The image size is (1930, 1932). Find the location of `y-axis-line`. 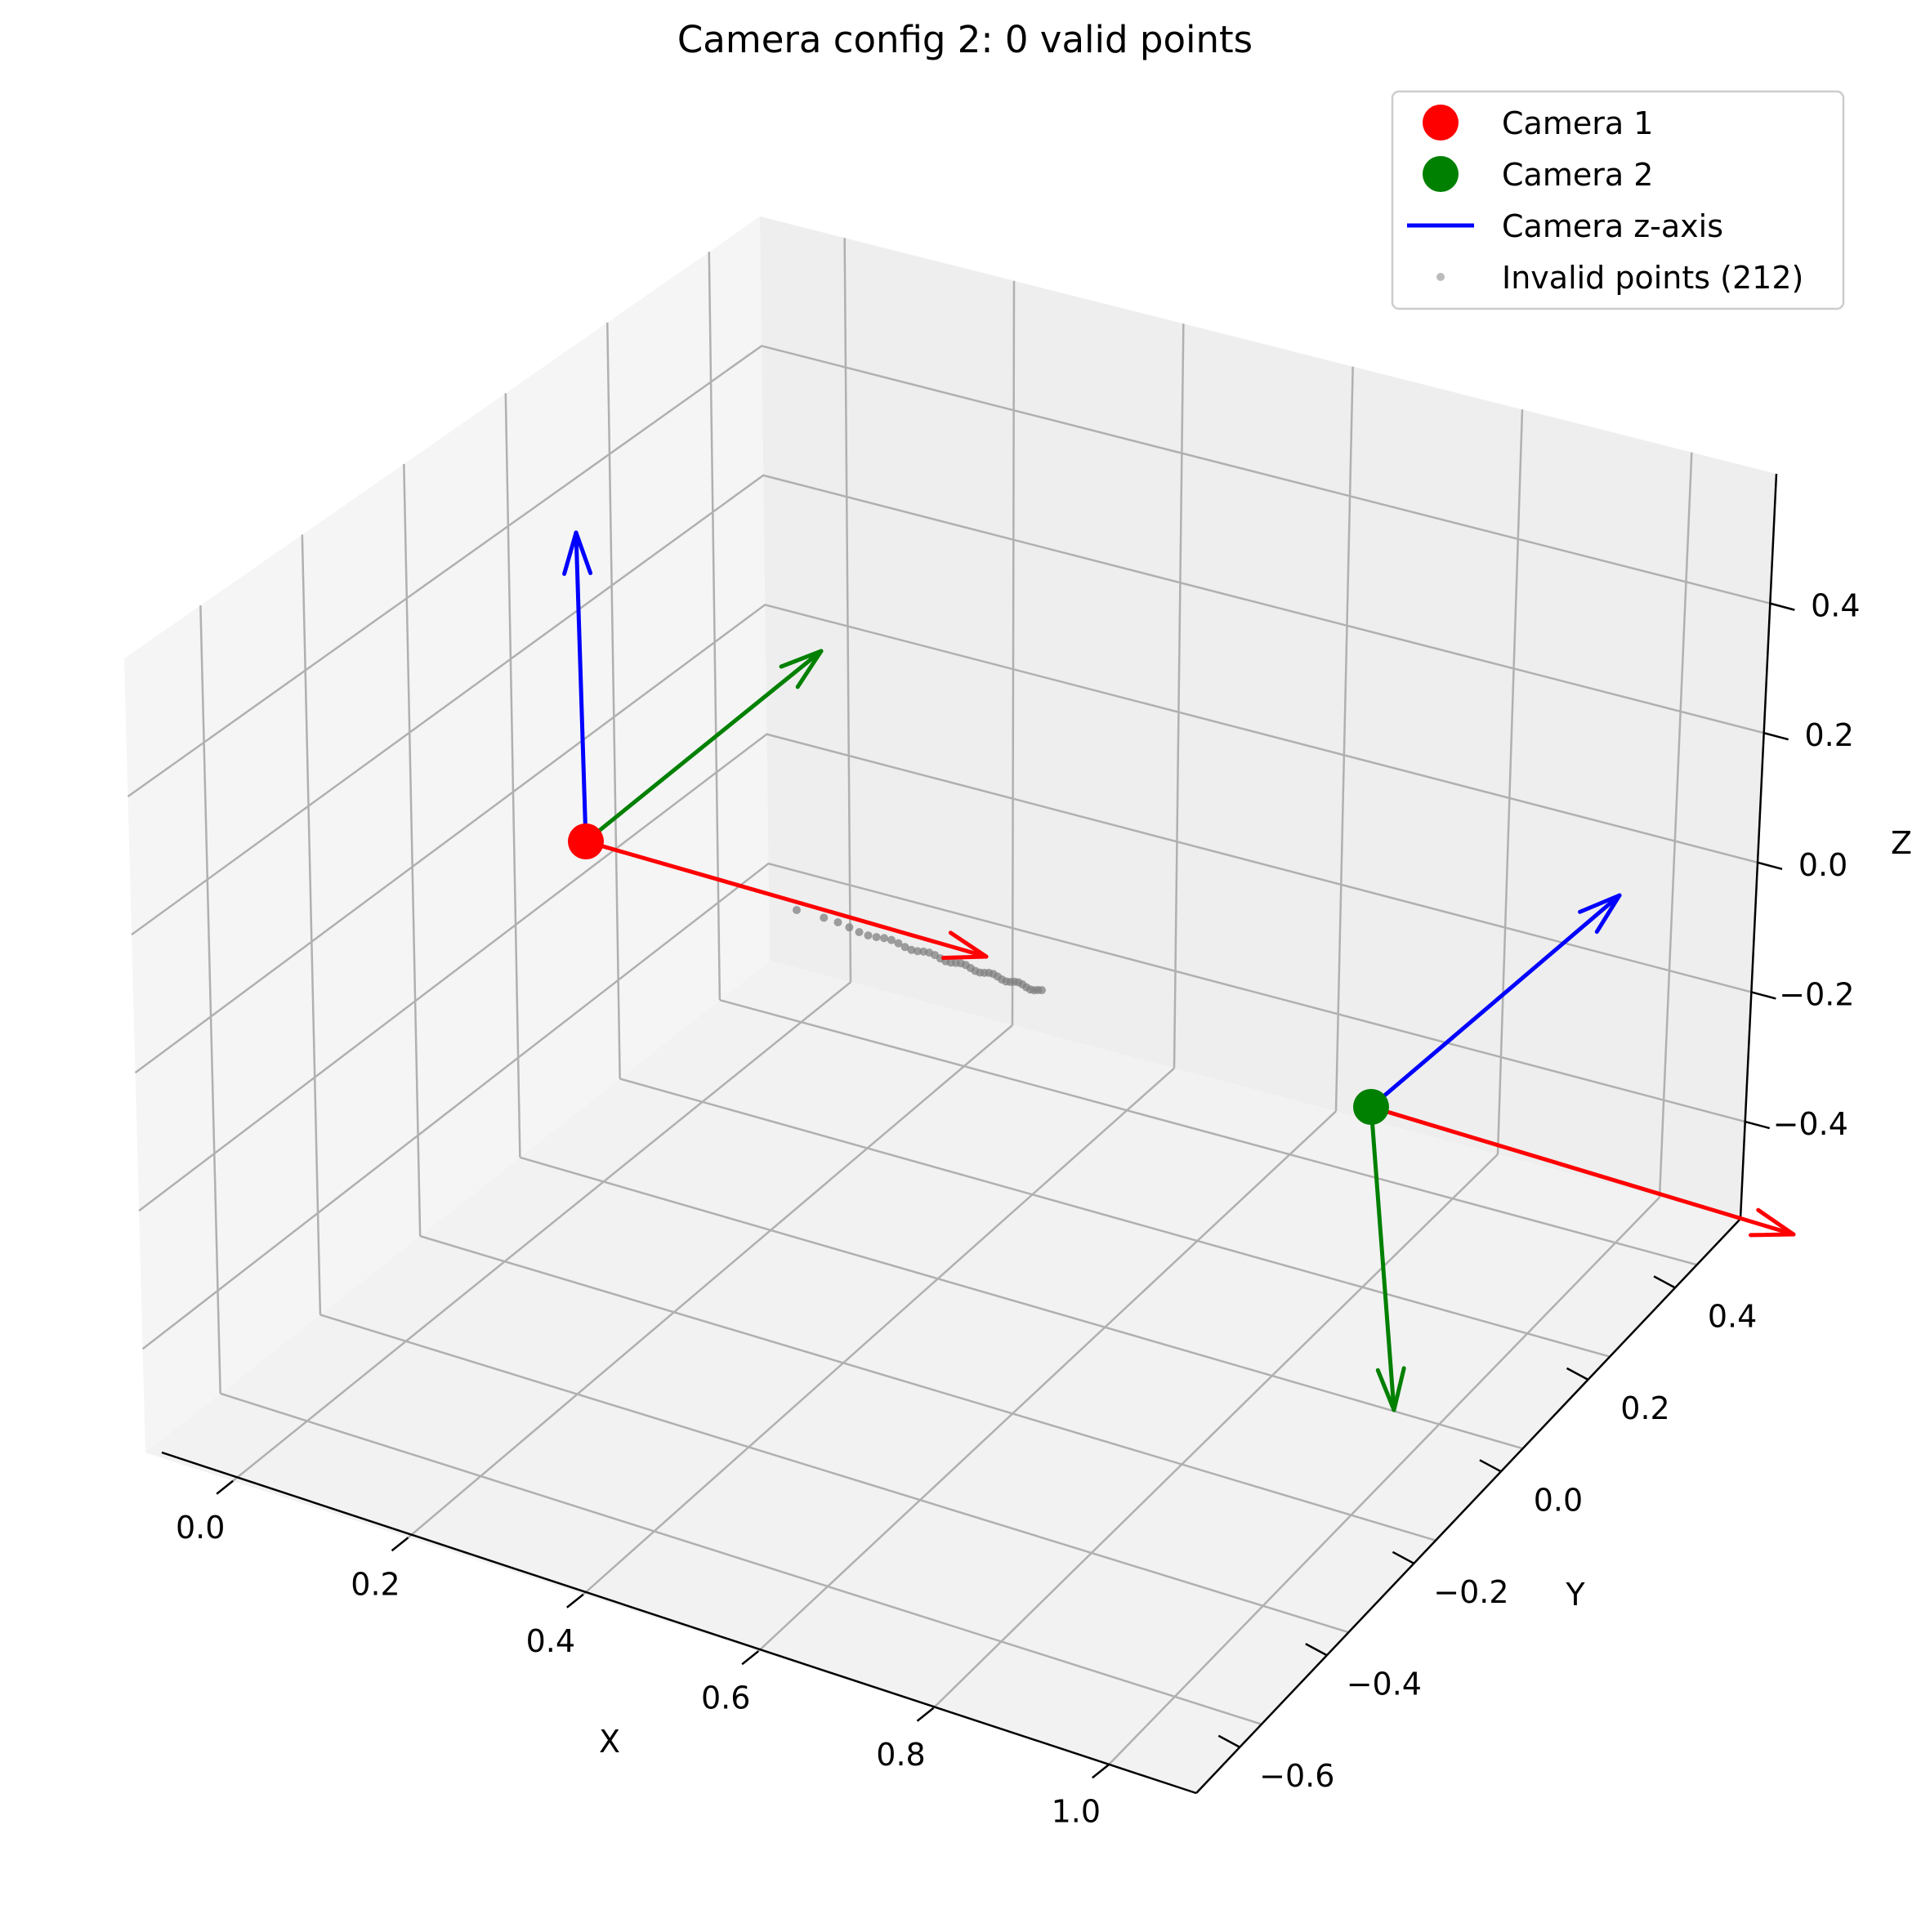

y-axis-line is located at coordinates (1468, 1506).